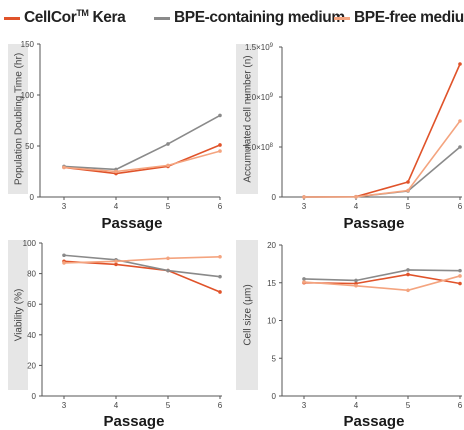 Image resolution: width=464 pixels, height=430 pixels. Describe the element at coordinates (259, 17) in the screenshot. I see `legend-label-bpe-containing: BPE-containing medium` at that location.